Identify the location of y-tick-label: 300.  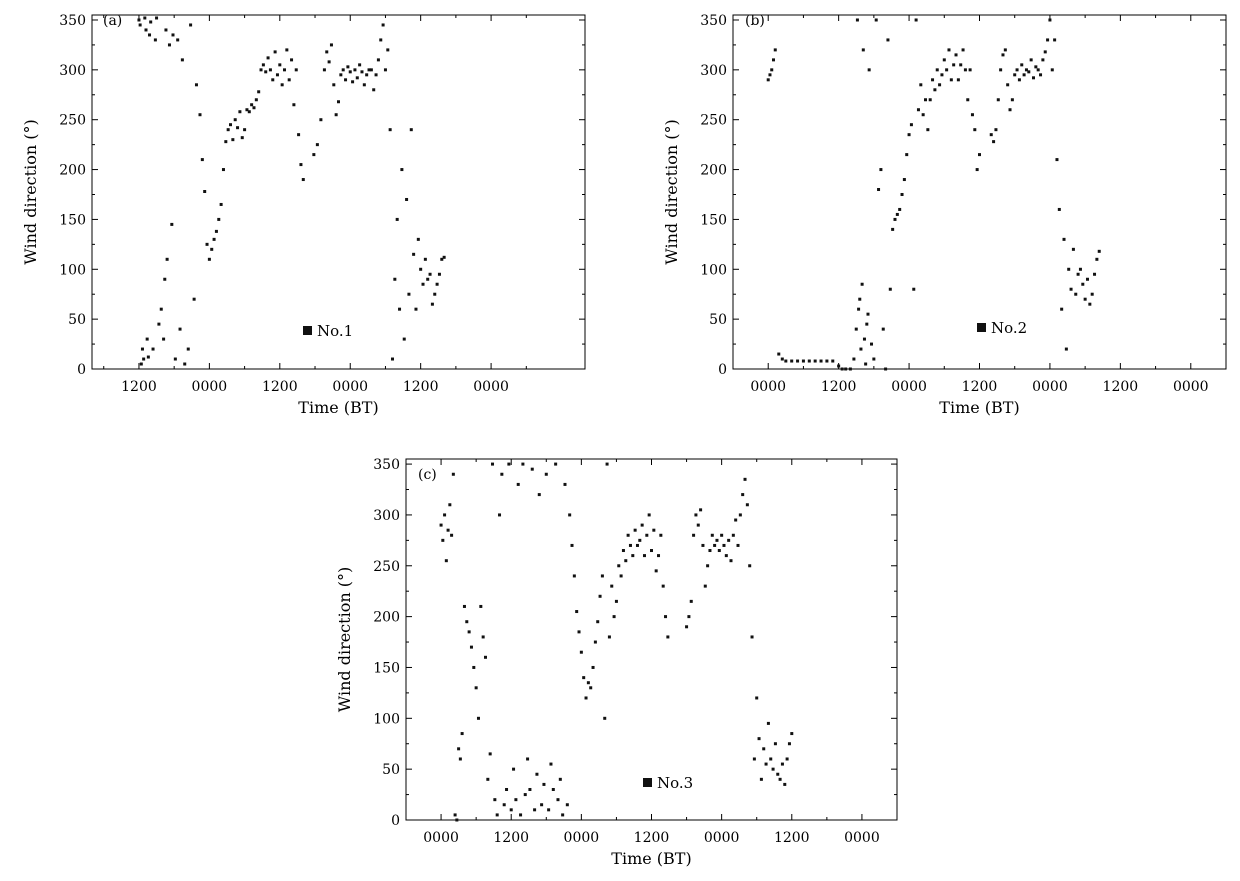
(713, 71).